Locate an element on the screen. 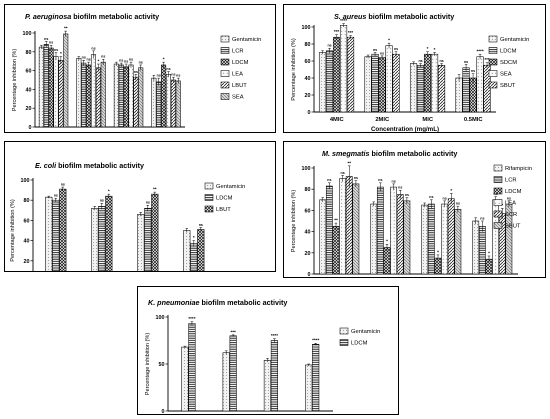 This screenshot has width=550, height=419. bar-sdcm-4mic is located at coordinates (336, 74).